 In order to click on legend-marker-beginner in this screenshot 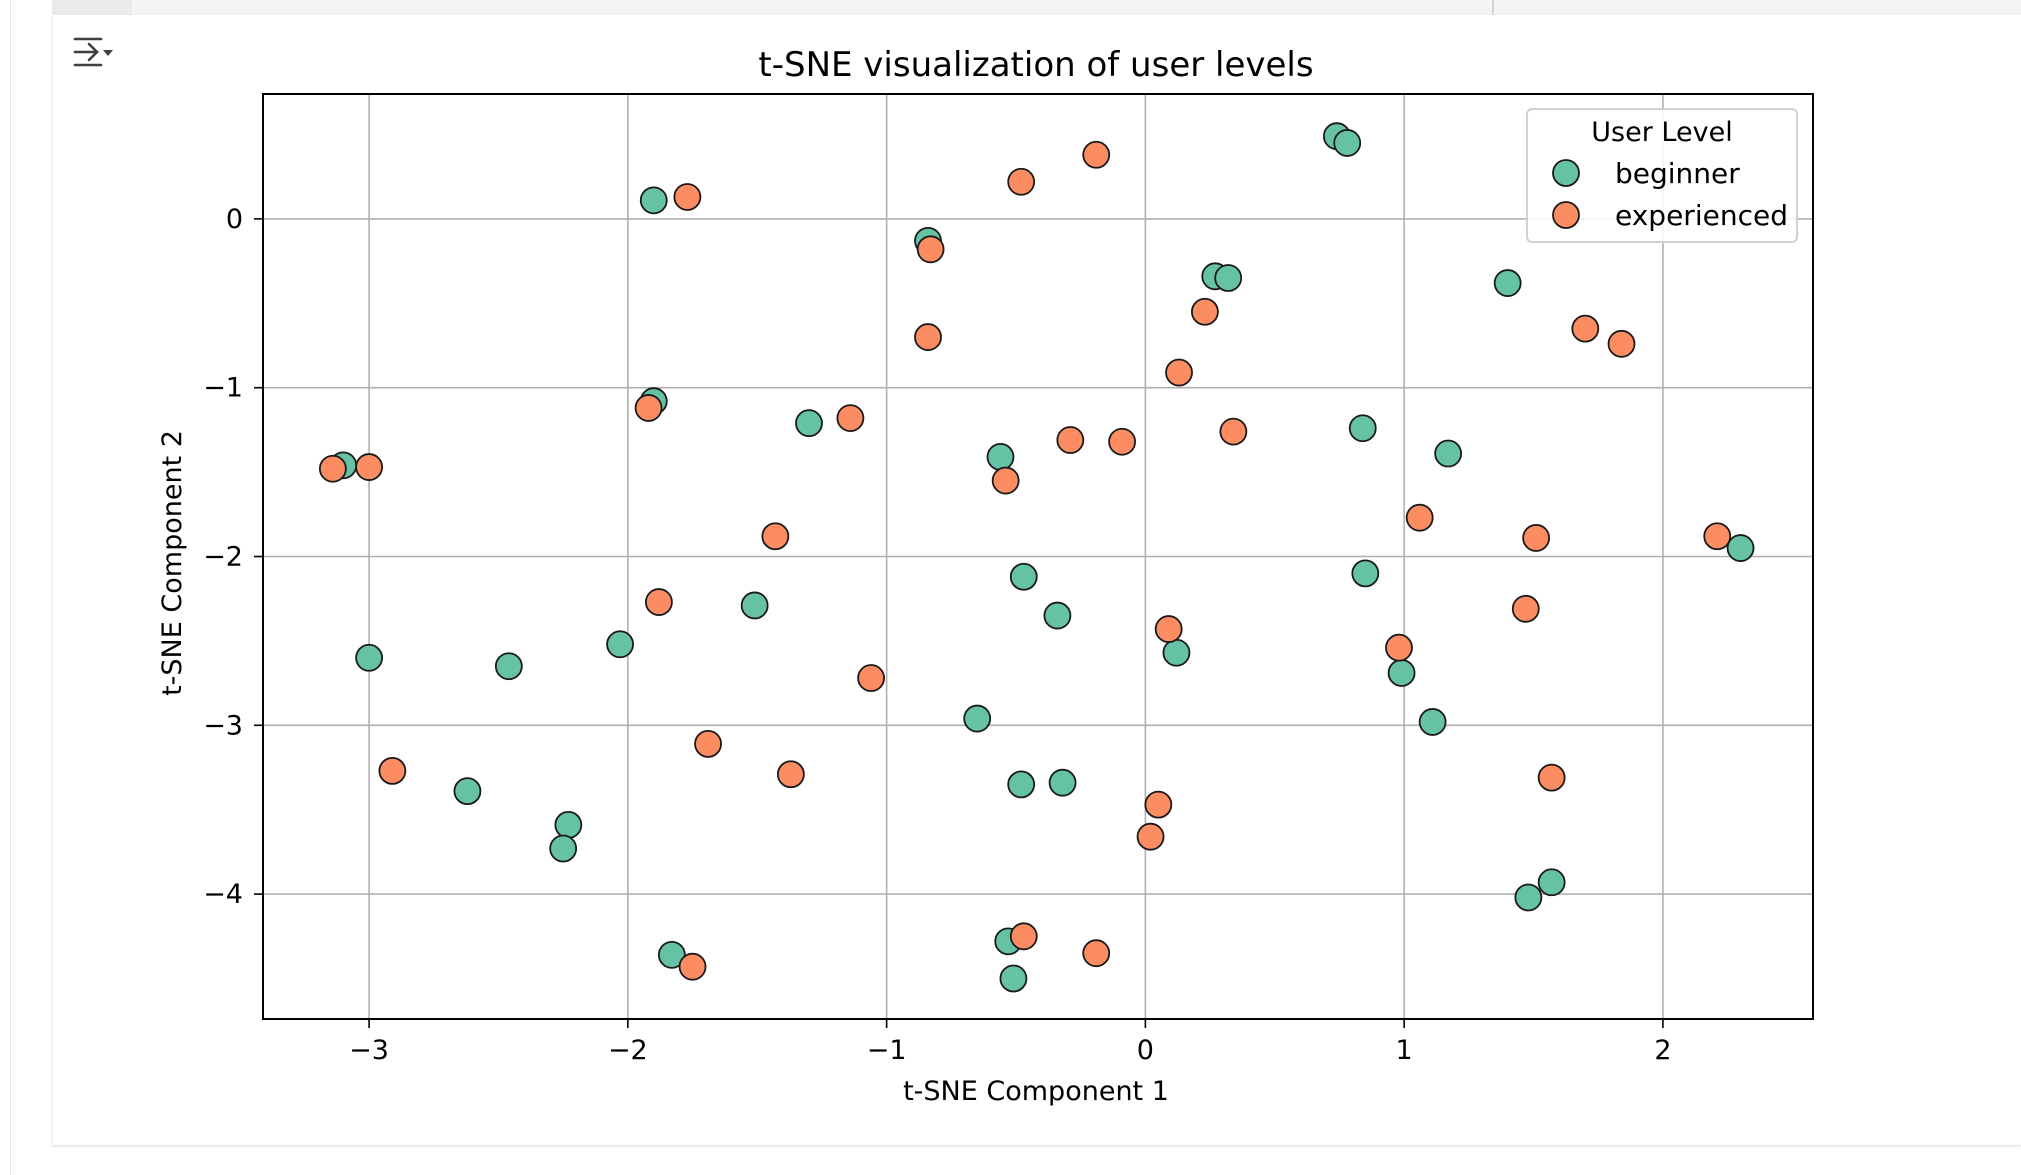, I will do `click(1566, 173)`.